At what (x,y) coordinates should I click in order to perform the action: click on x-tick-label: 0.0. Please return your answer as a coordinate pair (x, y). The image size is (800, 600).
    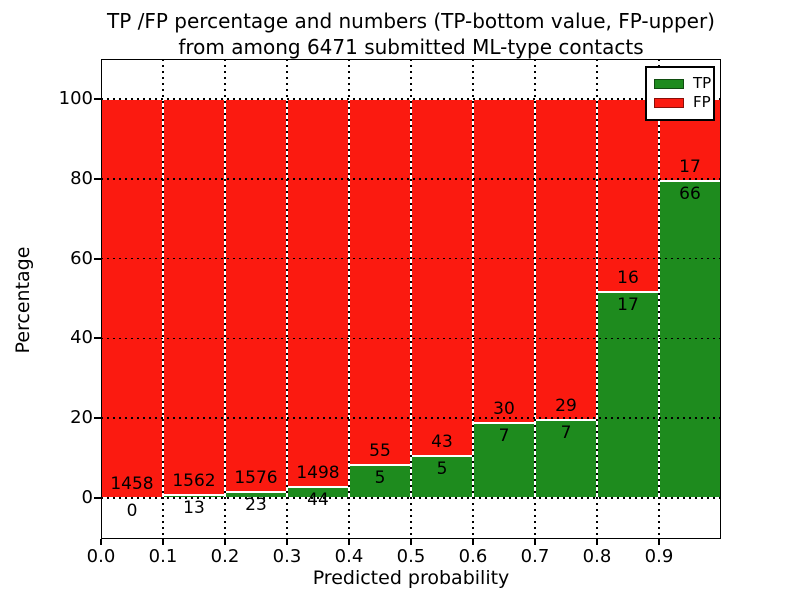
    Looking at the image, I should click on (101, 556).